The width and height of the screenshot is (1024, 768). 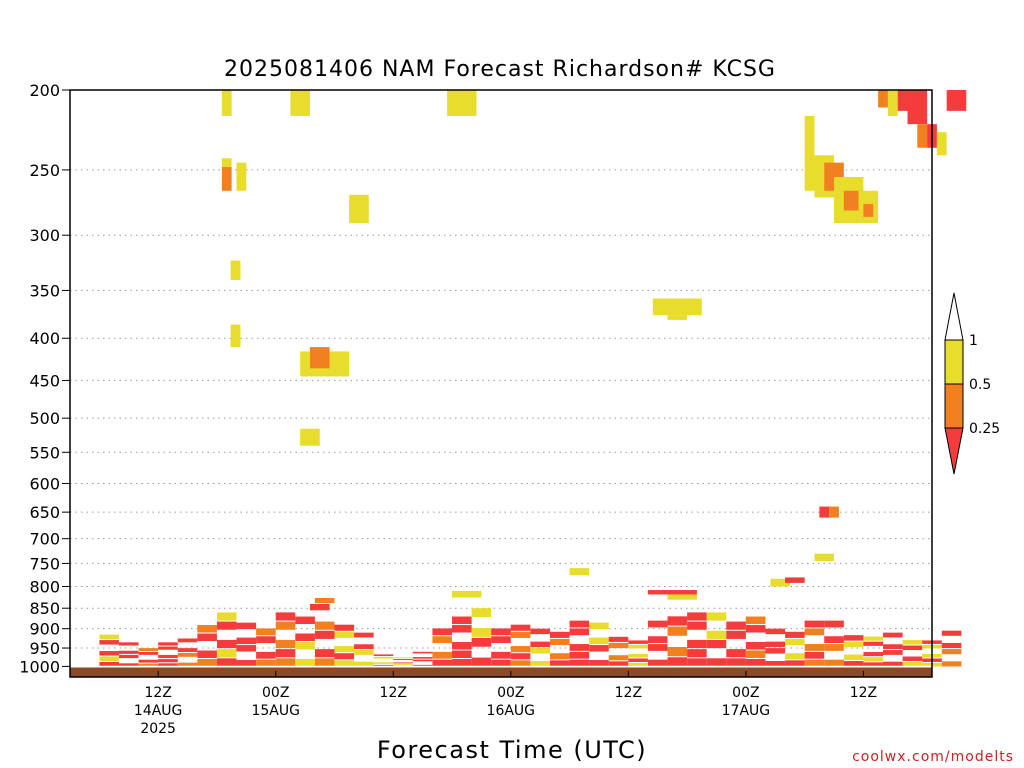 I want to click on x-tick-label: 00Z, so click(x=275, y=693).